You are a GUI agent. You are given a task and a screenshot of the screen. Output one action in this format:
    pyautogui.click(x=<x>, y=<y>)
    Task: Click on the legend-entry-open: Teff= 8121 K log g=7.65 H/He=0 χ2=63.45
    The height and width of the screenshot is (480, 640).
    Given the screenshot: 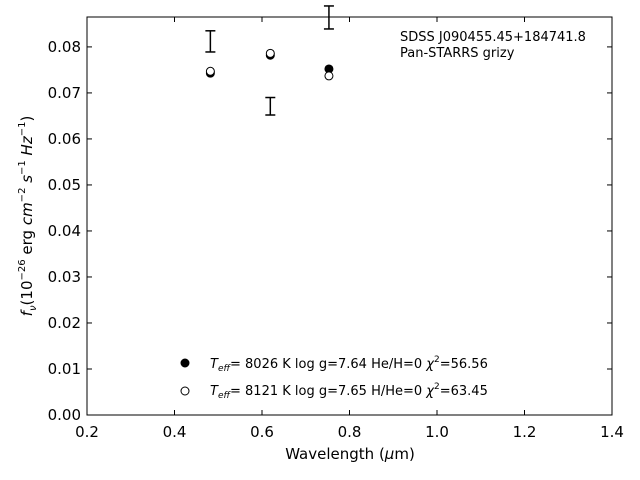 What is the action you would take?
    pyautogui.click(x=349, y=391)
    